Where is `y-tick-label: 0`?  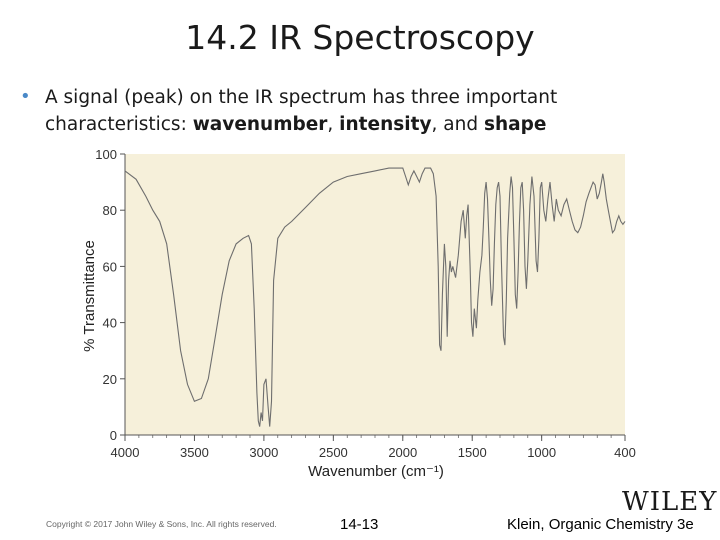 y-tick-label: 0 is located at coordinates (113, 435).